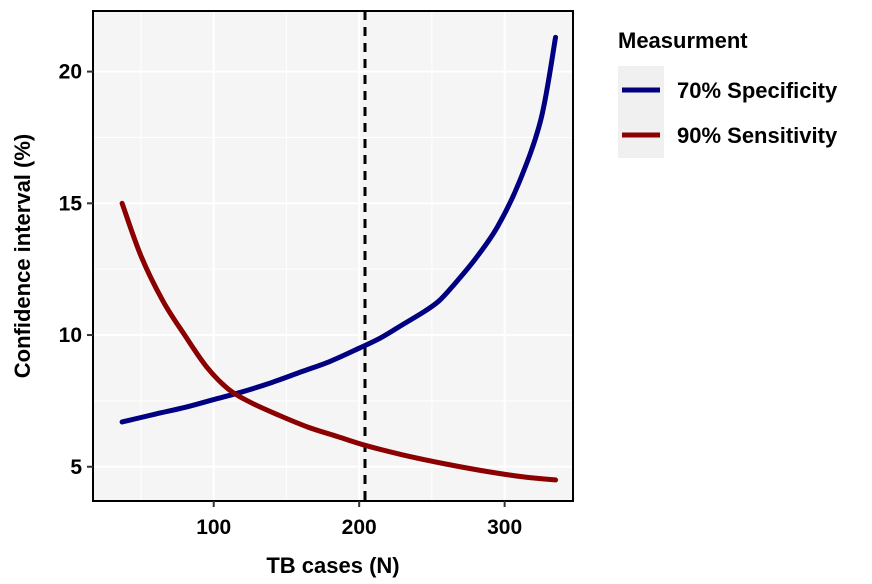 The height and width of the screenshot is (584, 872). I want to click on y-axis-ticks: 5 10 15 20, so click(76, 270).